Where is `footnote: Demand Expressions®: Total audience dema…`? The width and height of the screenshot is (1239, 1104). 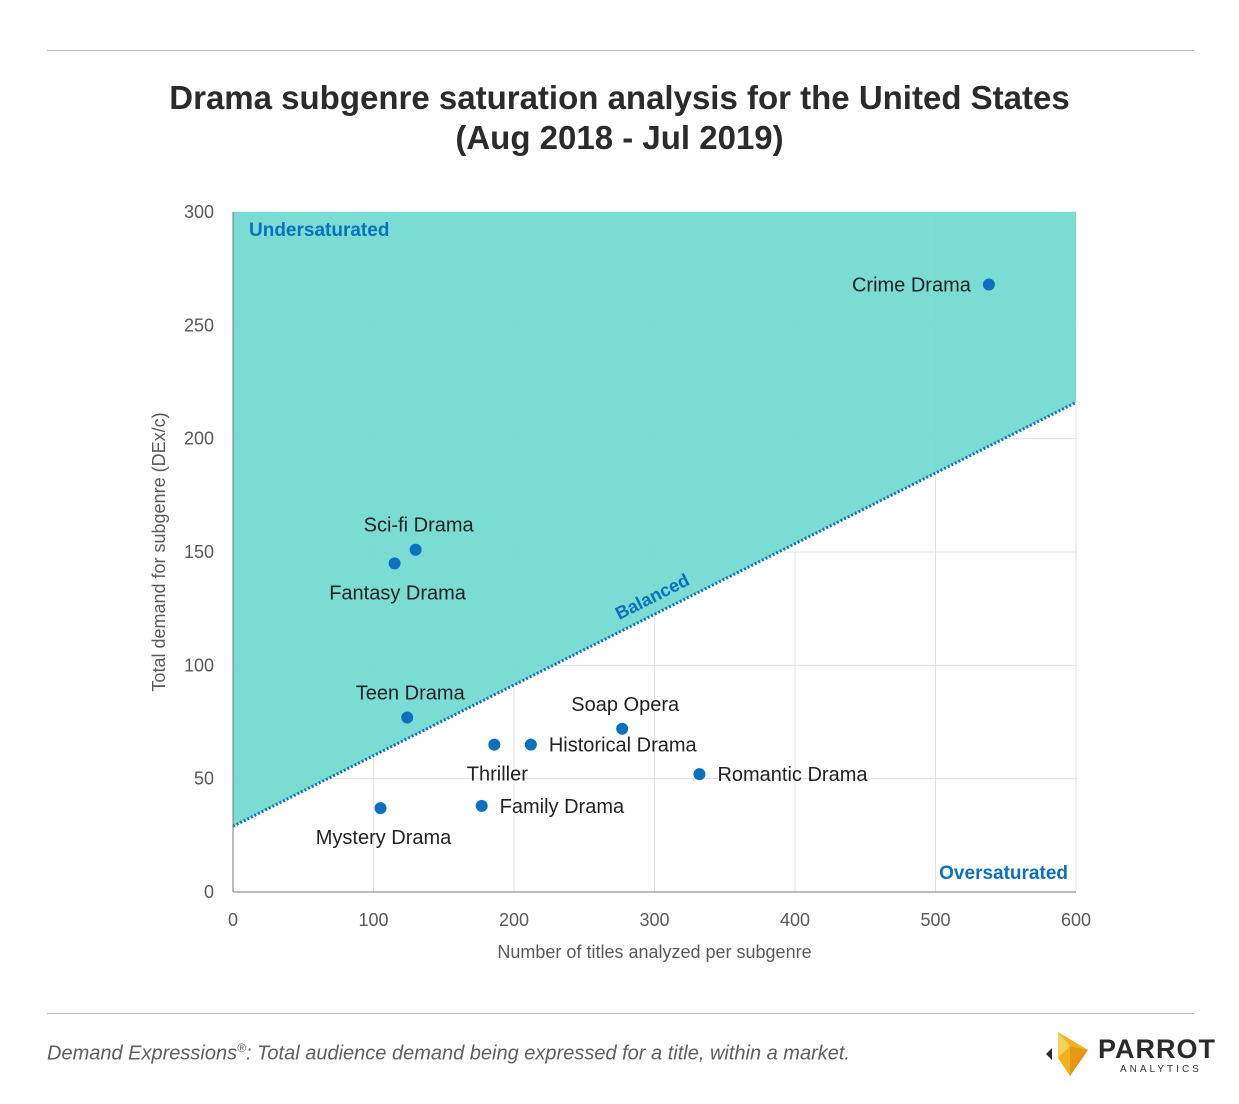
footnote: Demand Expressions®: Total audience dema… is located at coordinates (448, 1053).